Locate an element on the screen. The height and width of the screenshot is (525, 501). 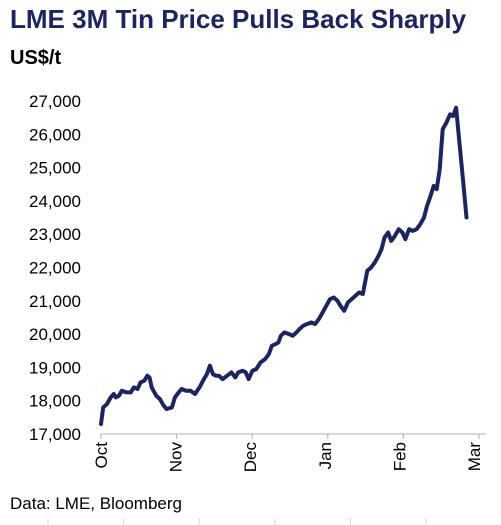
y-tick-label: 18,000 is located at coordinates (55, 401).